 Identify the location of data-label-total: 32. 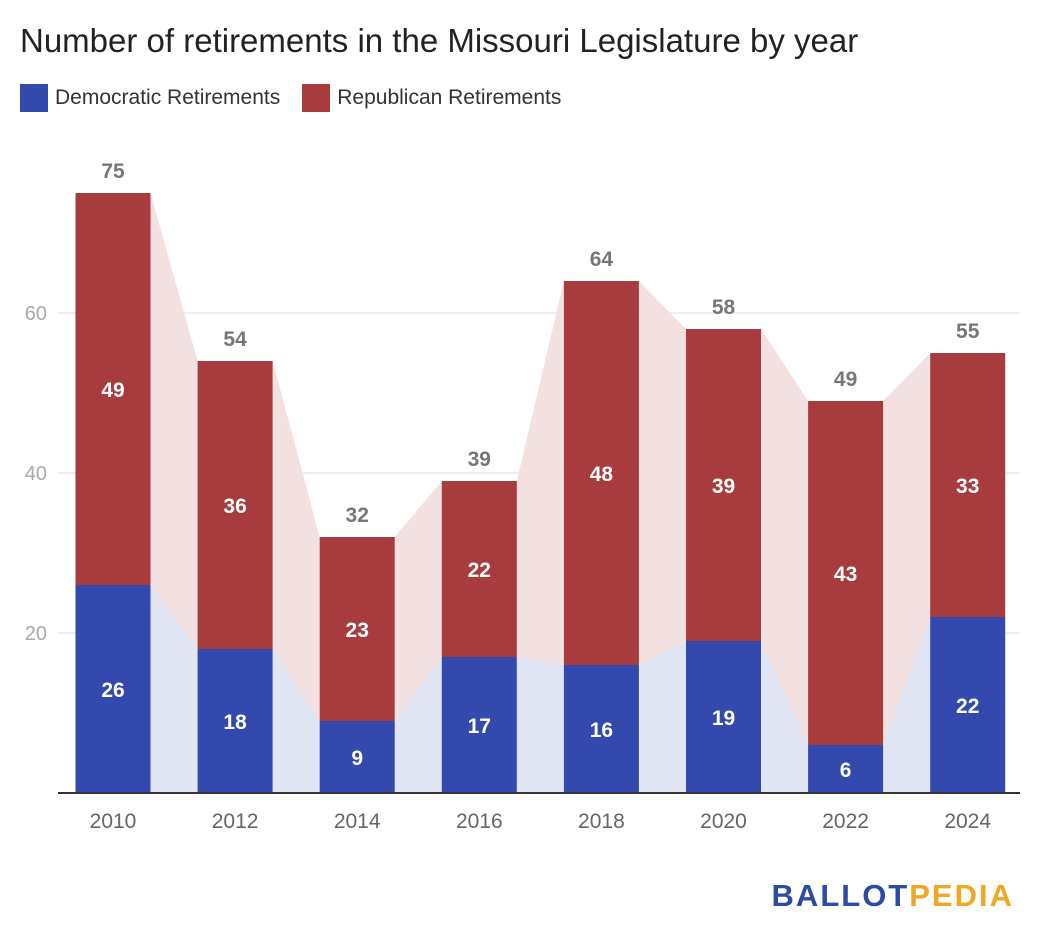
(357, 515).